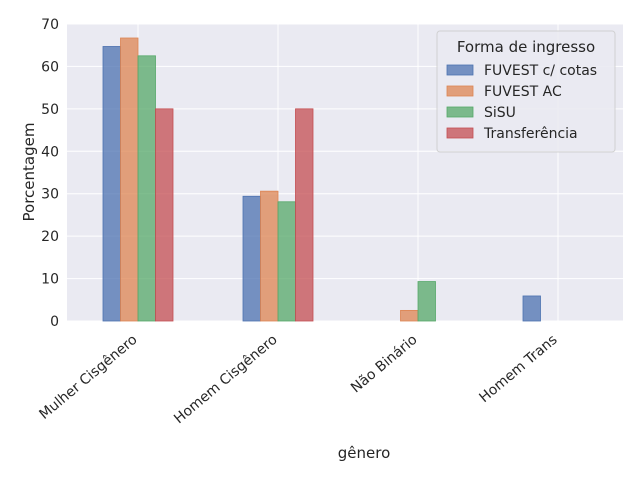 The height and width of the screenshot is (480, 640). Describe the element at coordinates (50, 152) in the screenshot. I see `y-tick-label: 40` at that location.